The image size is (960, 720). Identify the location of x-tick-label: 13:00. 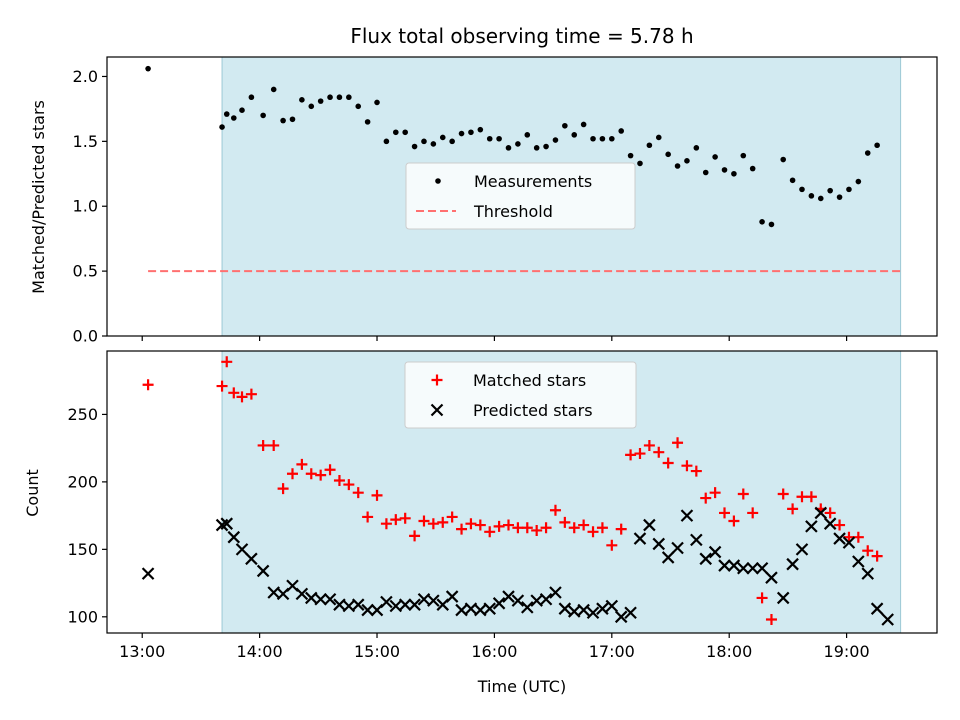
(142, 651).